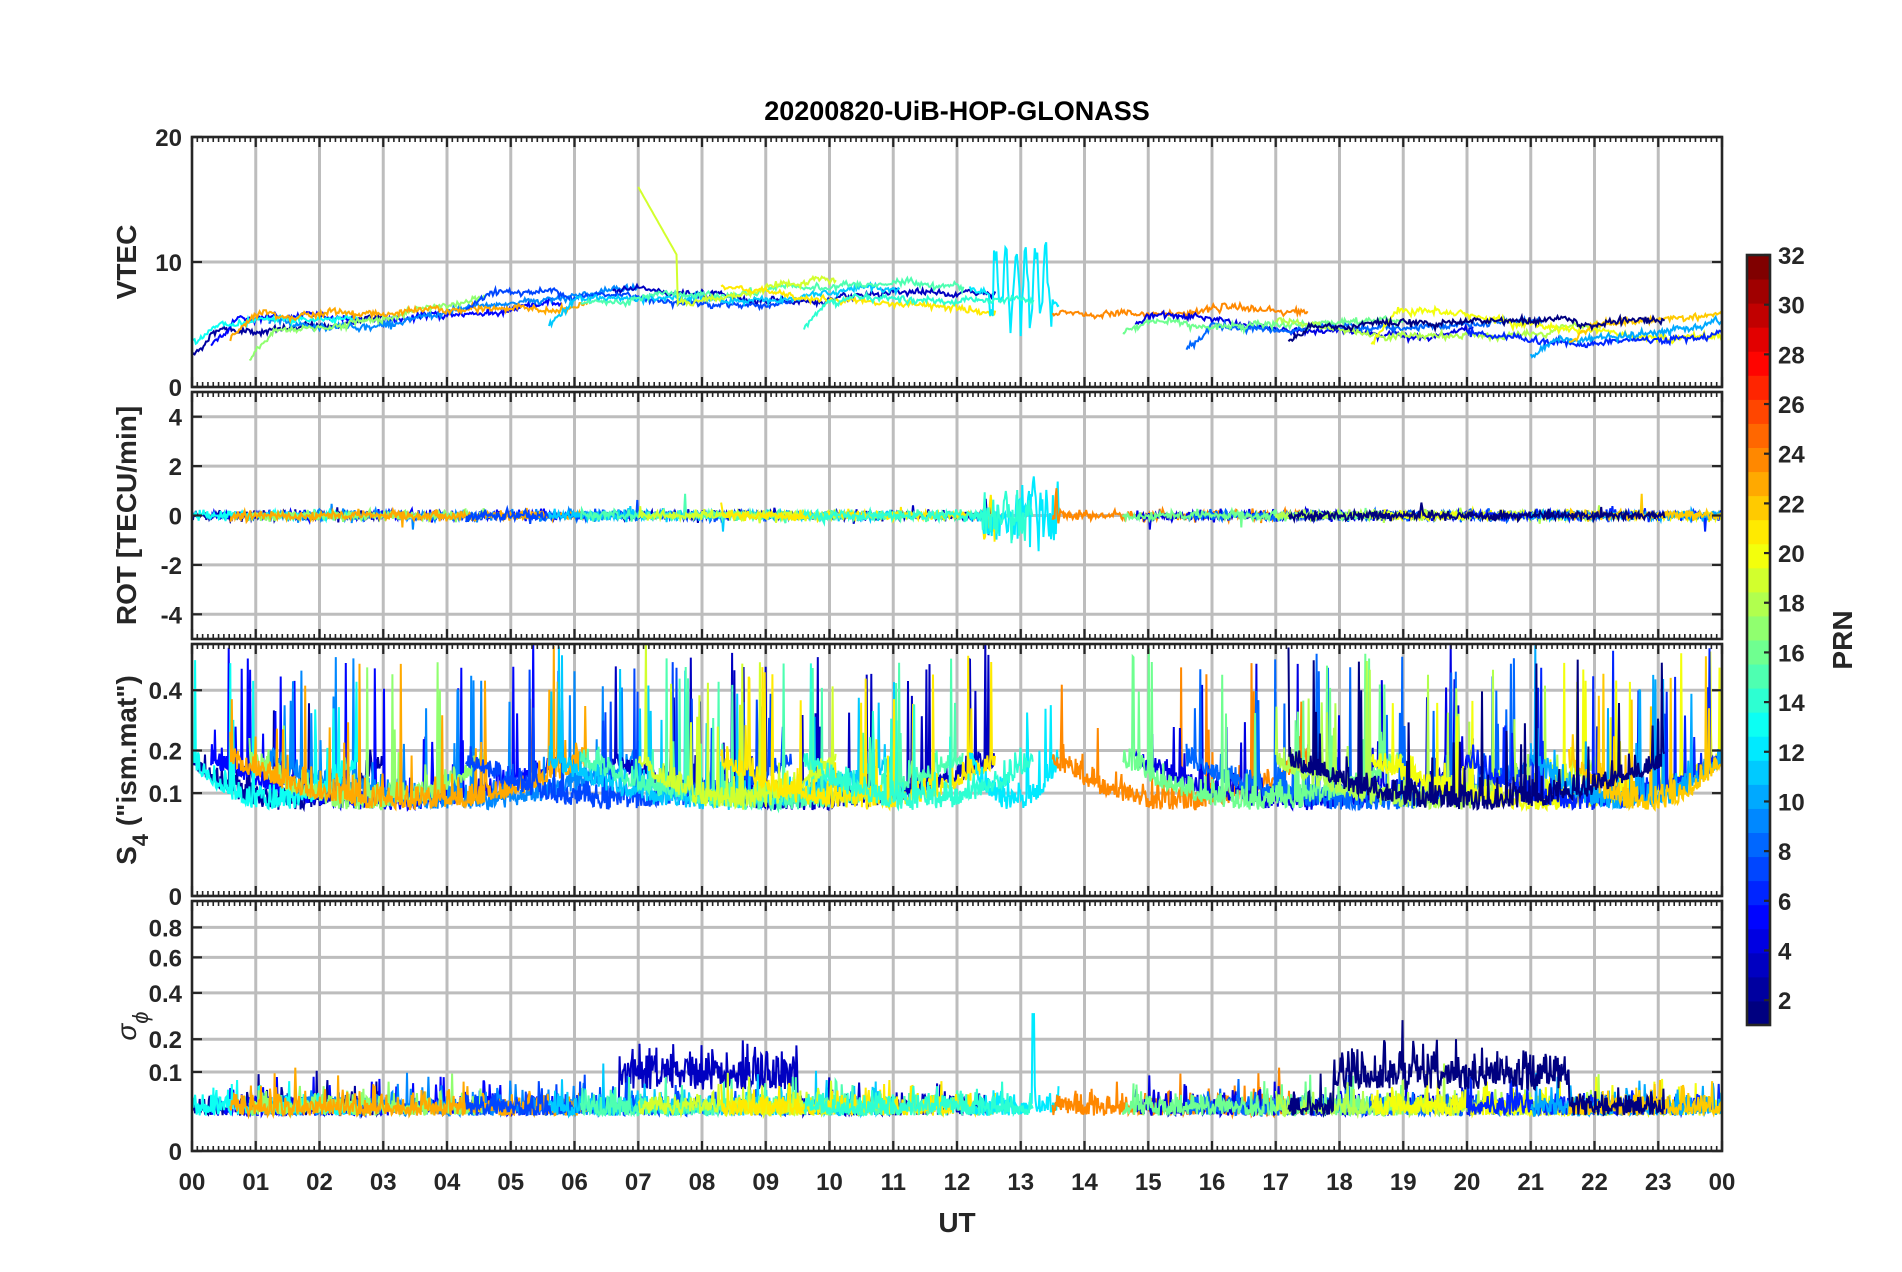 Image resolution: width=1902 pixels, height=1272 pixels. What do you see at coordinates (956, 1222) in the screenshot?
I see `x-axis-label: UT` at bounding box center [956, 1222].